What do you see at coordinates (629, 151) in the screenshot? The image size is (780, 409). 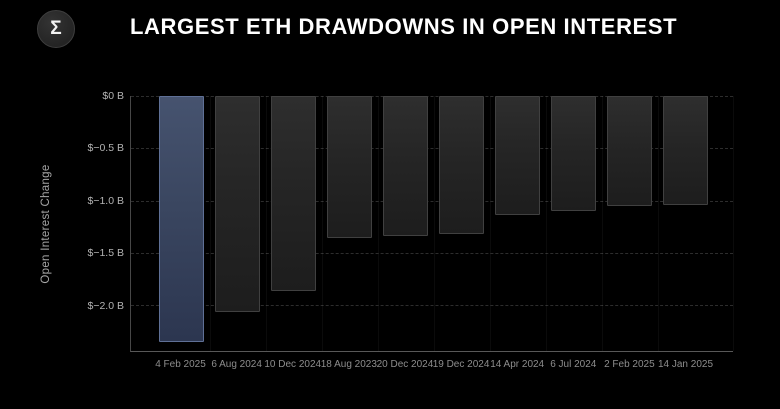 I see `bar-2-feb-2025` at bounding box center [629, 151].